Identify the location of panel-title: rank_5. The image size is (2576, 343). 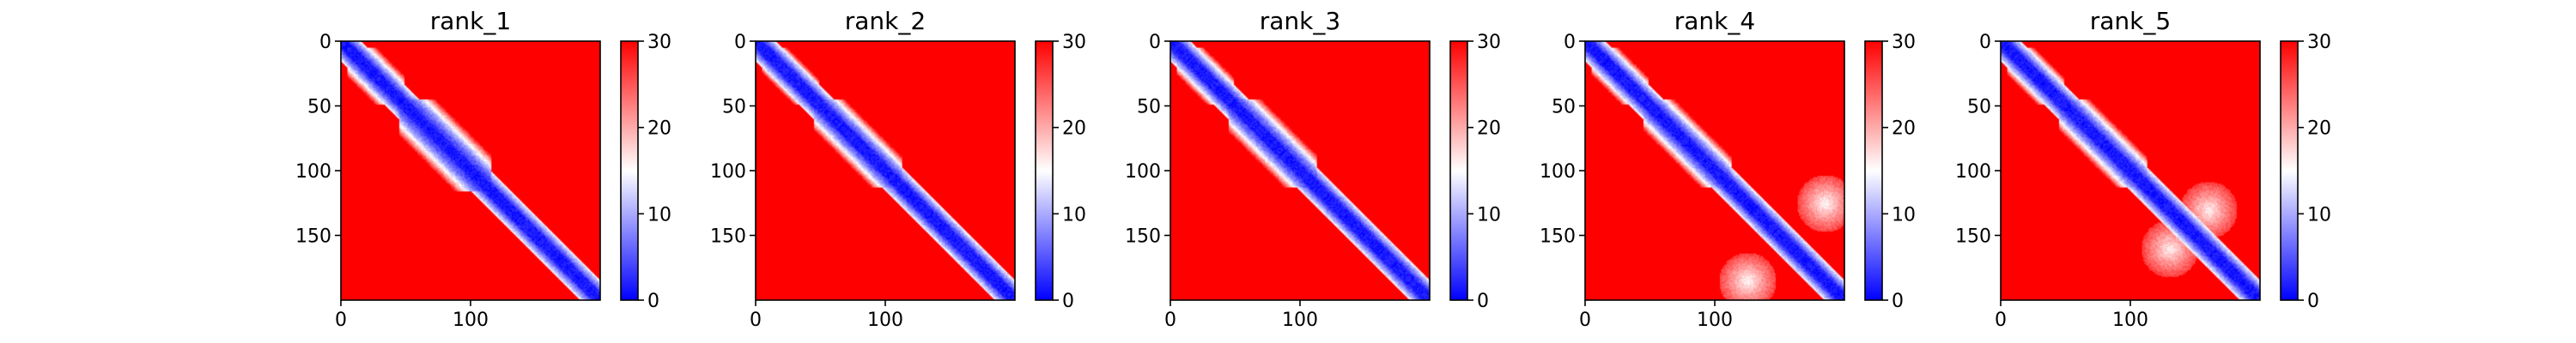
(2130, 21).